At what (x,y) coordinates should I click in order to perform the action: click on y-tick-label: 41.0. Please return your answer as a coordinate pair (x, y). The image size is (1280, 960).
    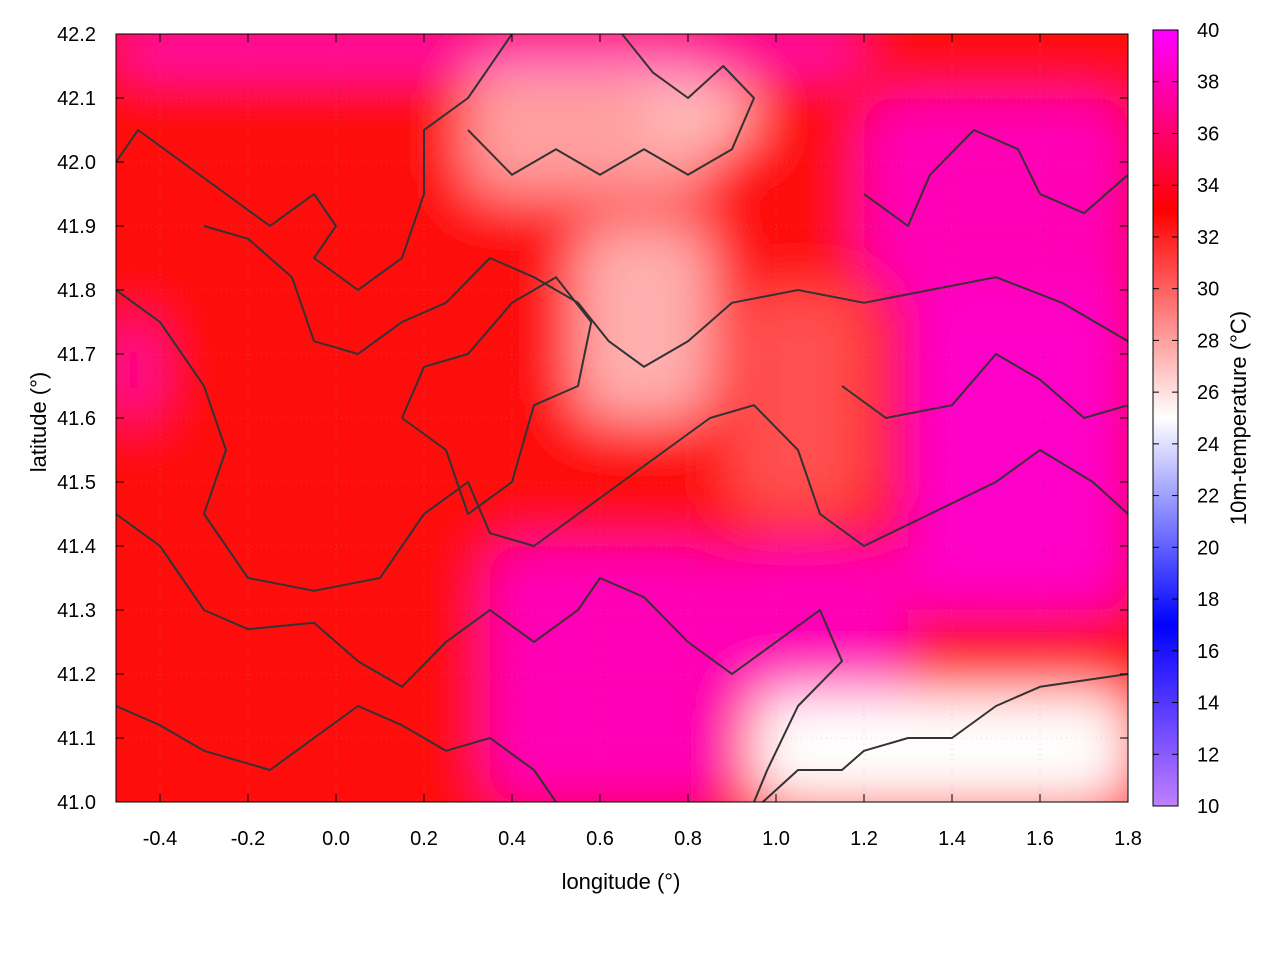
    Looking at the image, I should click on (76, 803).